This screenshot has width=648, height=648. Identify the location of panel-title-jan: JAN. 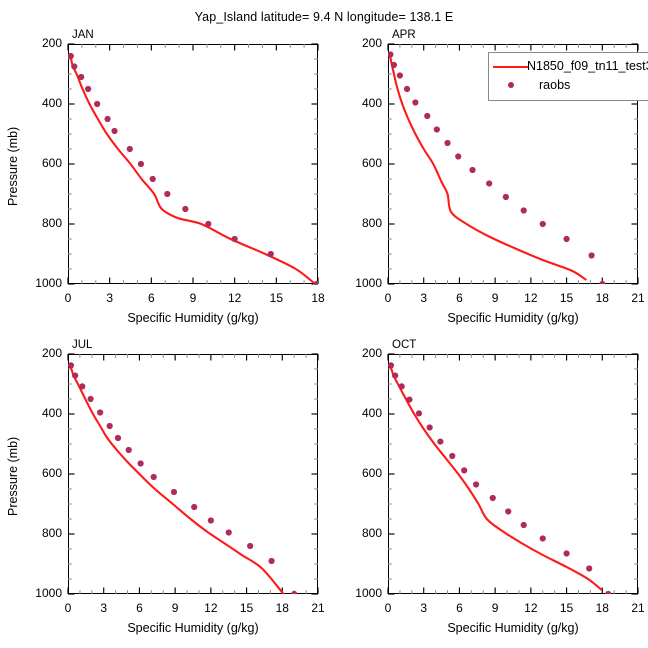
(83, 35).